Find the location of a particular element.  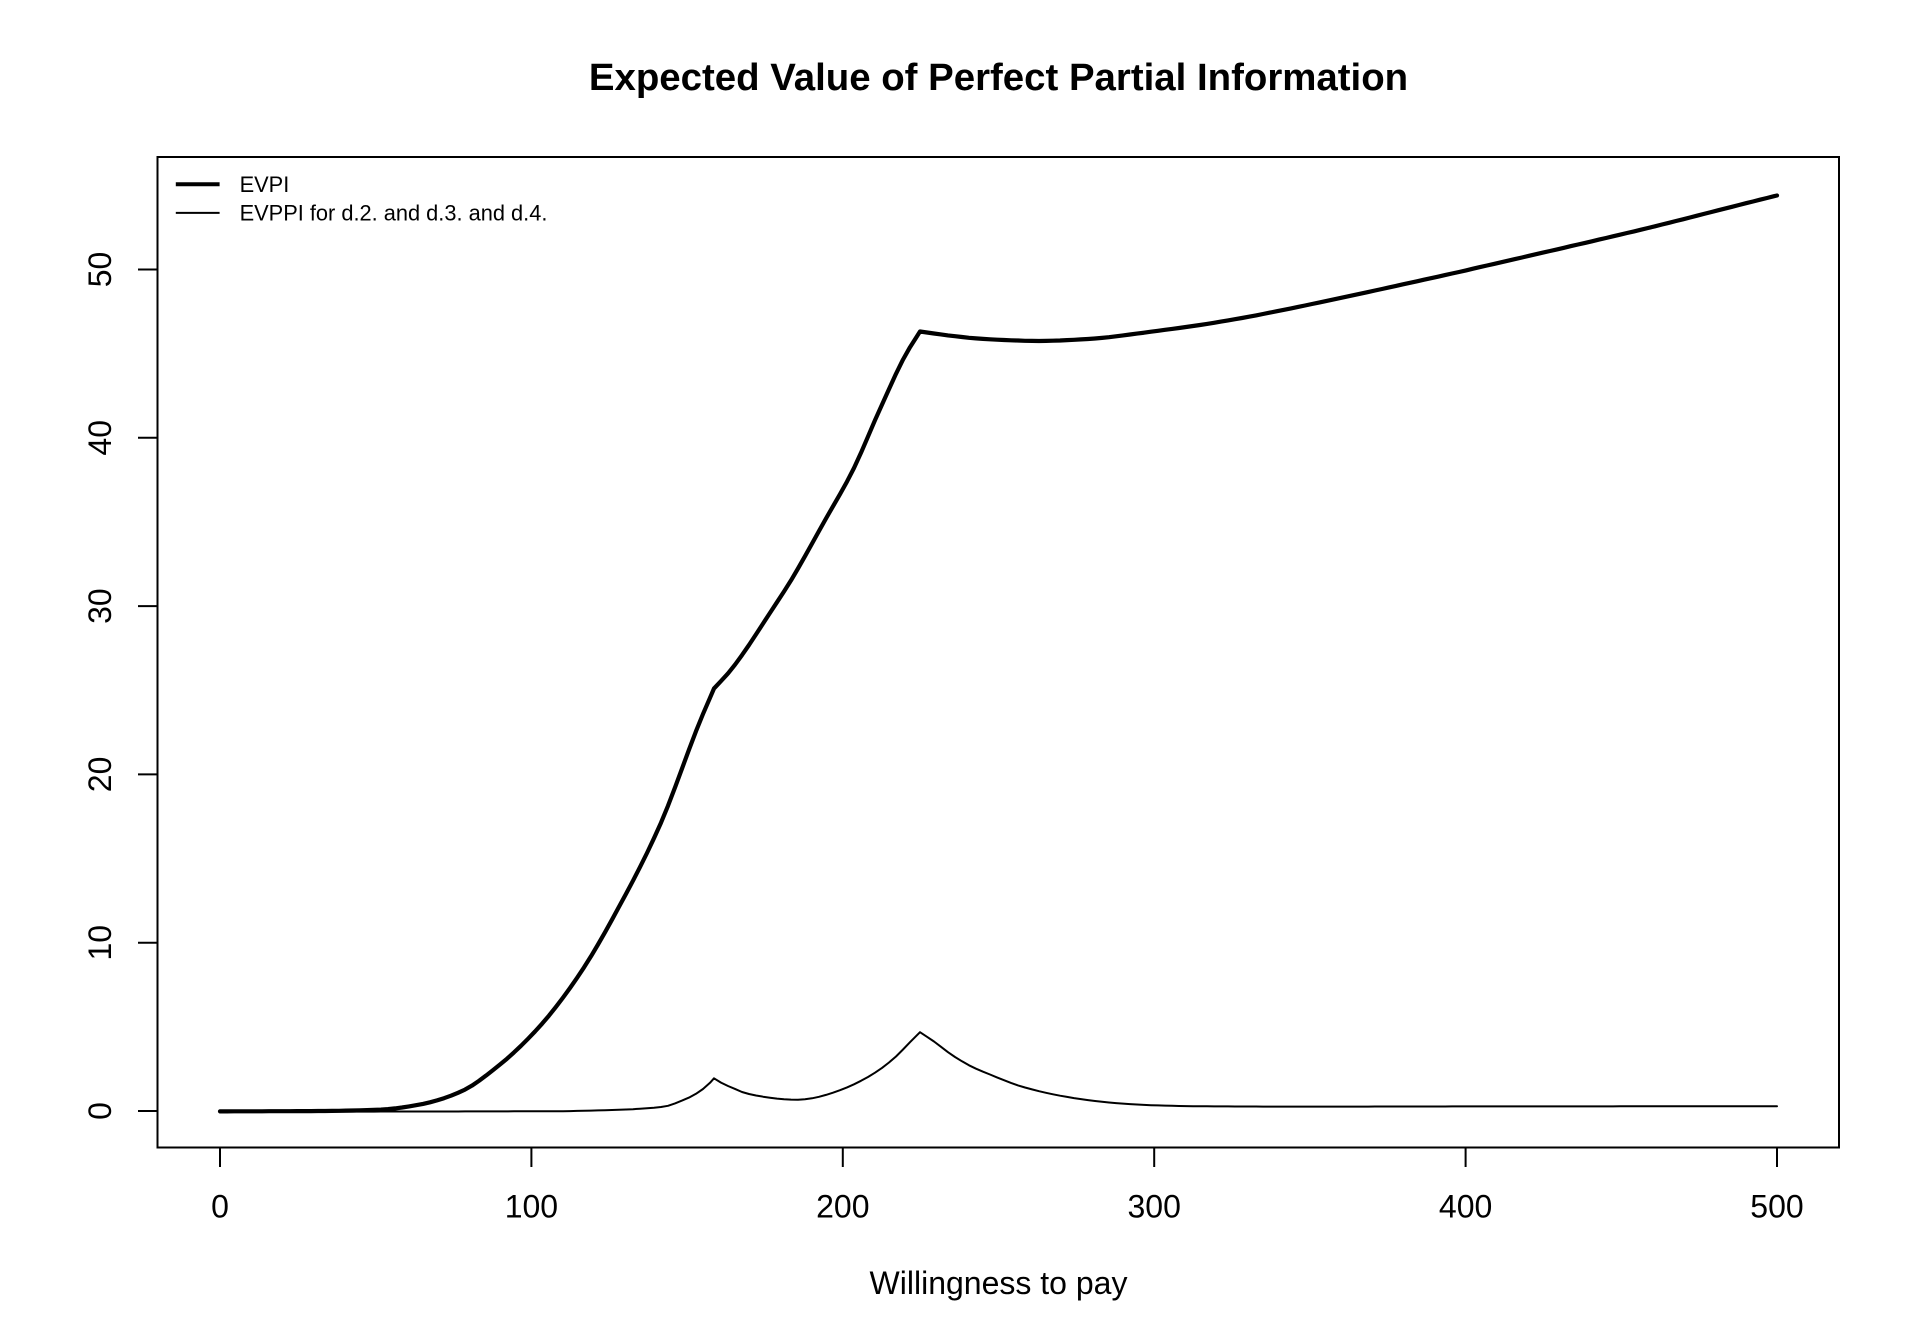

svg-text:EVPPI for d.2. and d.3. and d.: EVPPI for d.2. and d.3. and d.4. is located at coordinates (394, 213).